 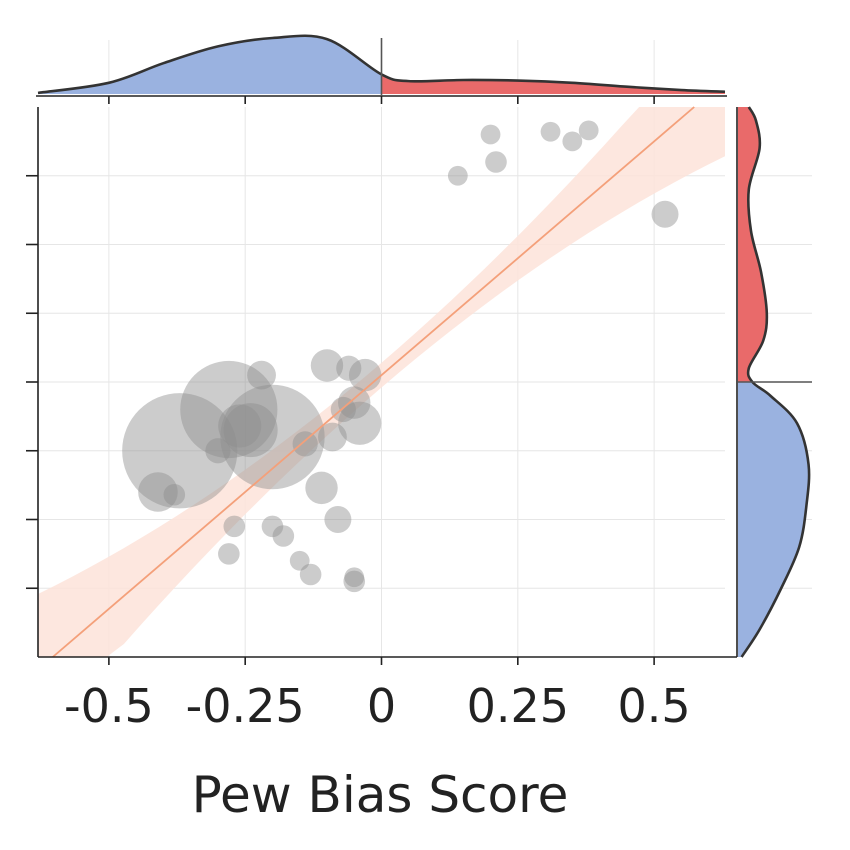 What do you see at coordinates (752, 244) in the screenshot?
I see `y-density-positive-fill` at bounding box center [752, 244].